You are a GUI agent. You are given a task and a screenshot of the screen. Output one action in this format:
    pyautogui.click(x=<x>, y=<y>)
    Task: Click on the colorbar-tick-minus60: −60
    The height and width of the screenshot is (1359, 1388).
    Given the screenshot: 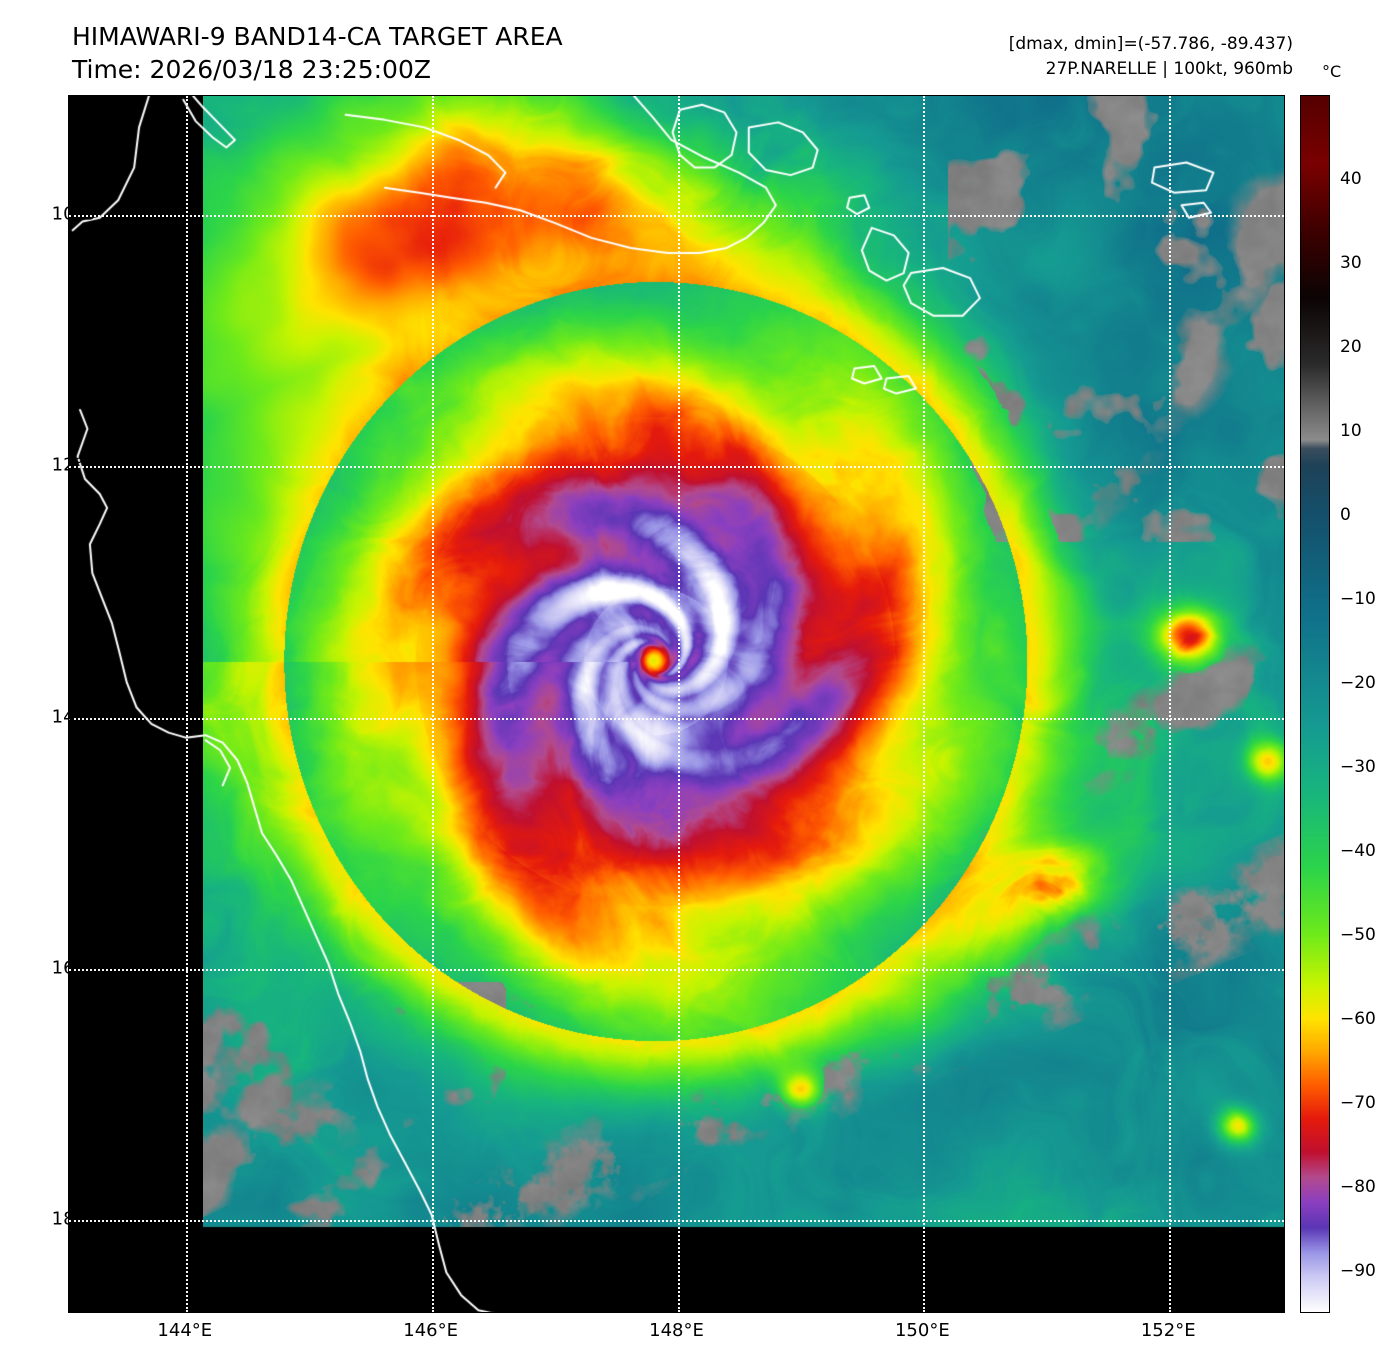 What is the action you would take?
    pyautogui.click(x=1358, y=1019)
    